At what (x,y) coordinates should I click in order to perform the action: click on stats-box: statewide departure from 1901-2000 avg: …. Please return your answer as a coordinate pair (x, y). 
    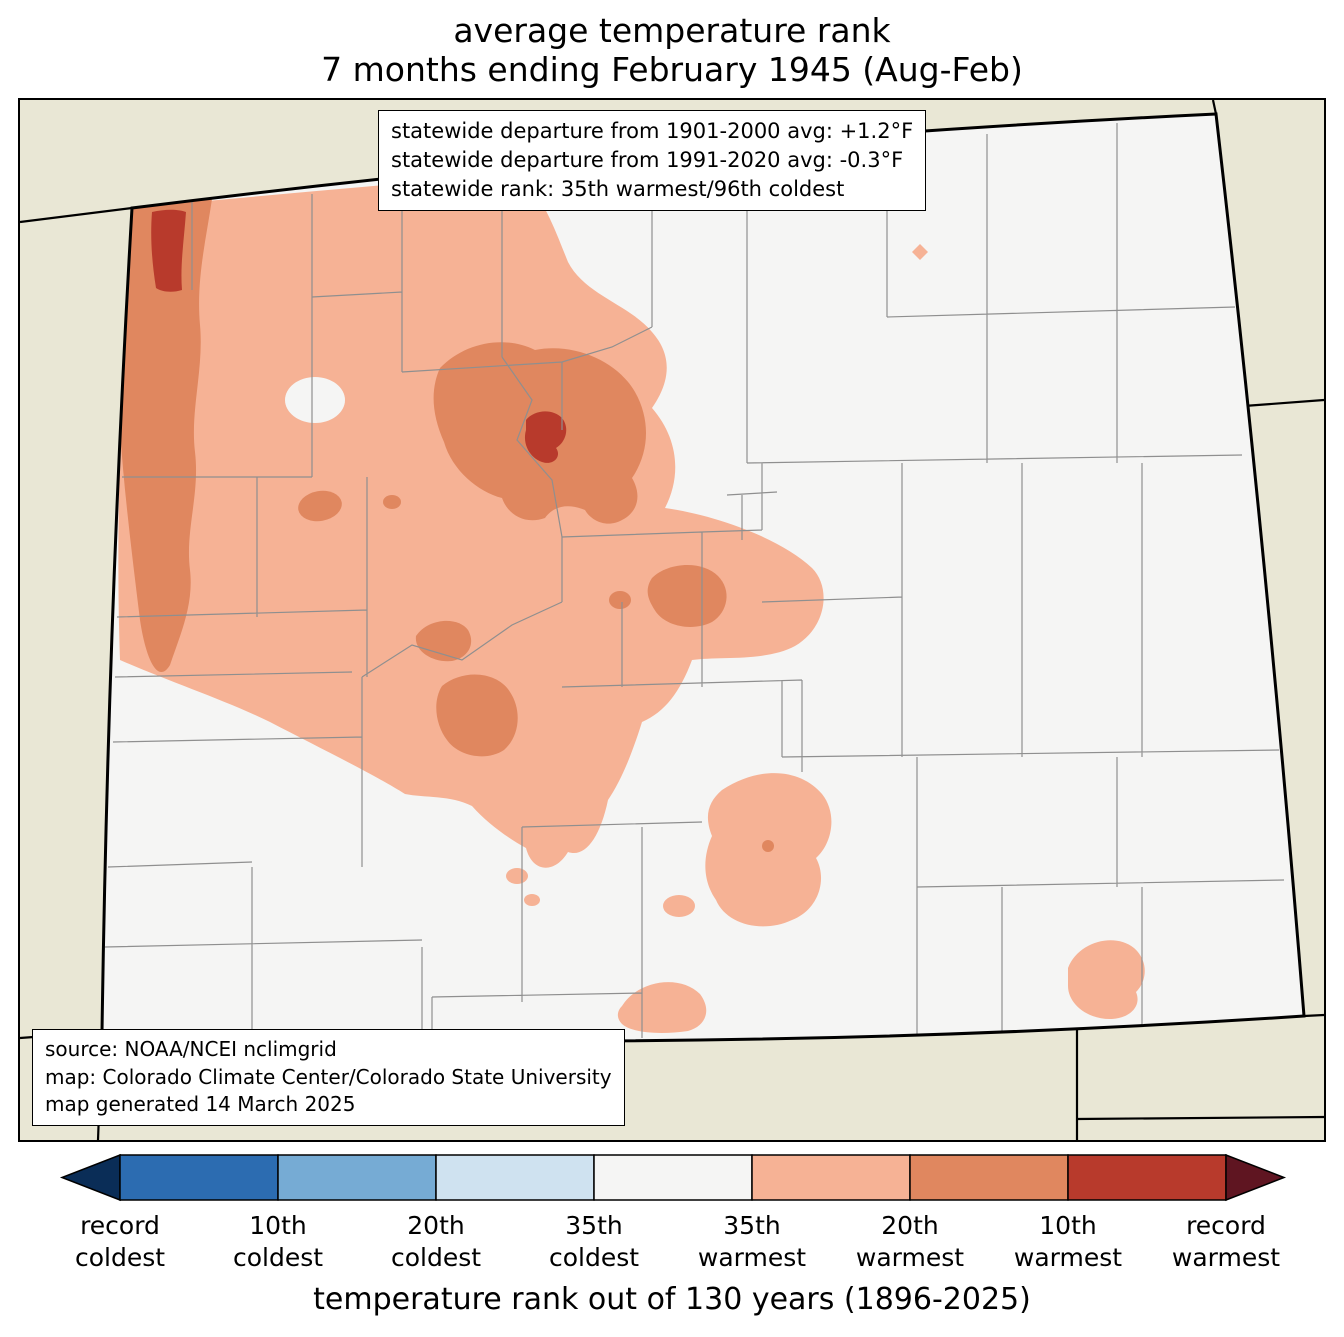
    Looking at the image, I should click on (652, 160).